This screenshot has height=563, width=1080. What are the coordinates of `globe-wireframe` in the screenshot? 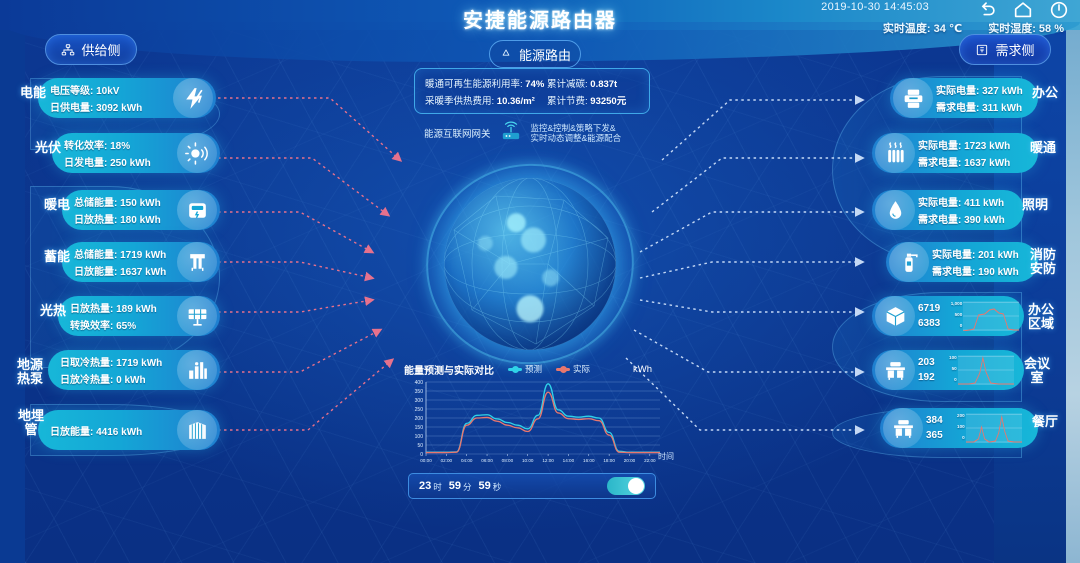 It's located at (530, 264).